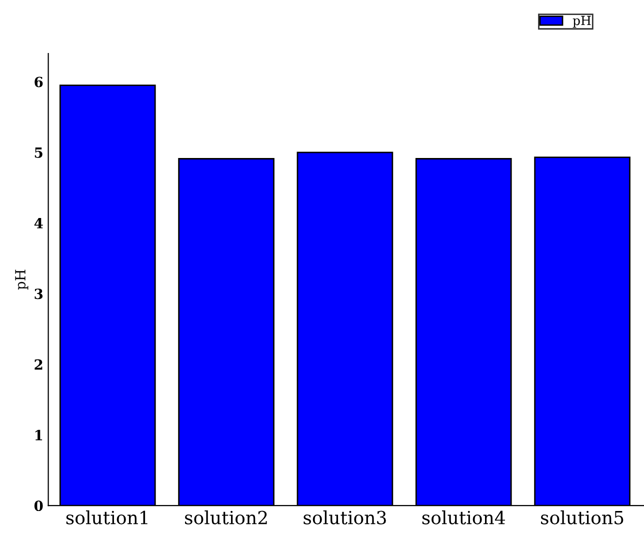 This screenshot has width=644, height=535. I want to click on y-tick-label: 4, so click(38, 223).